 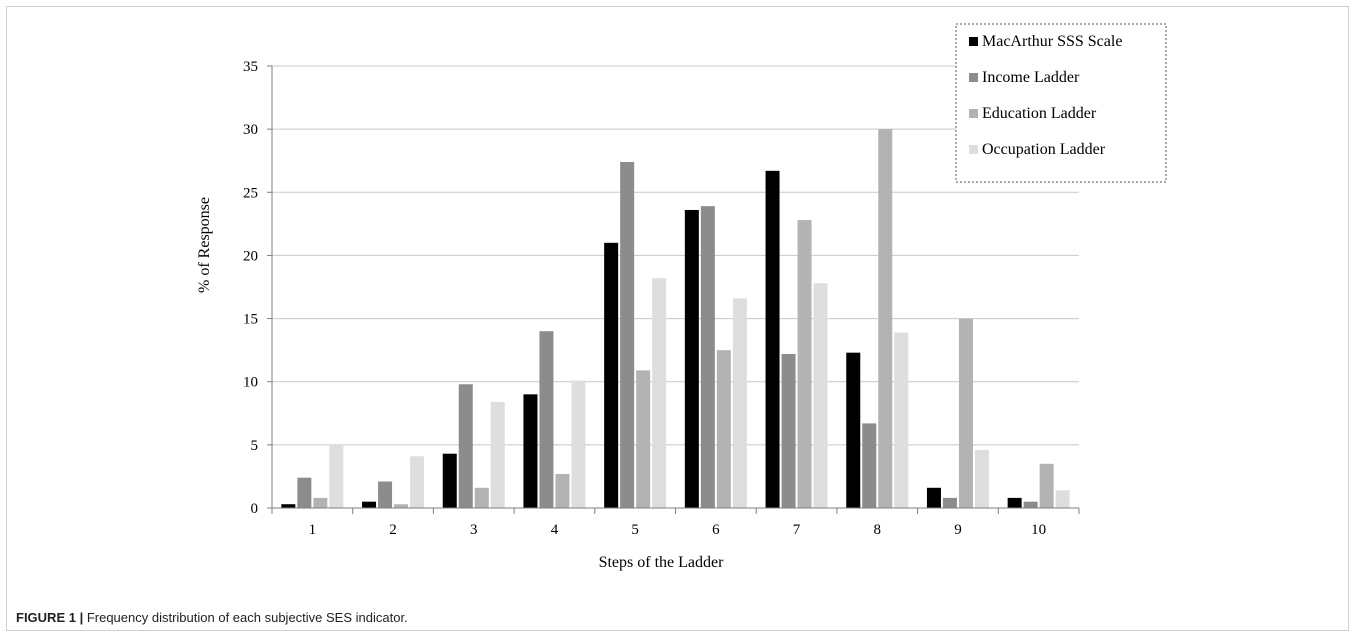 I want to click on x-axis-title: Steps of the Ladder, so click(x=662, y=562).